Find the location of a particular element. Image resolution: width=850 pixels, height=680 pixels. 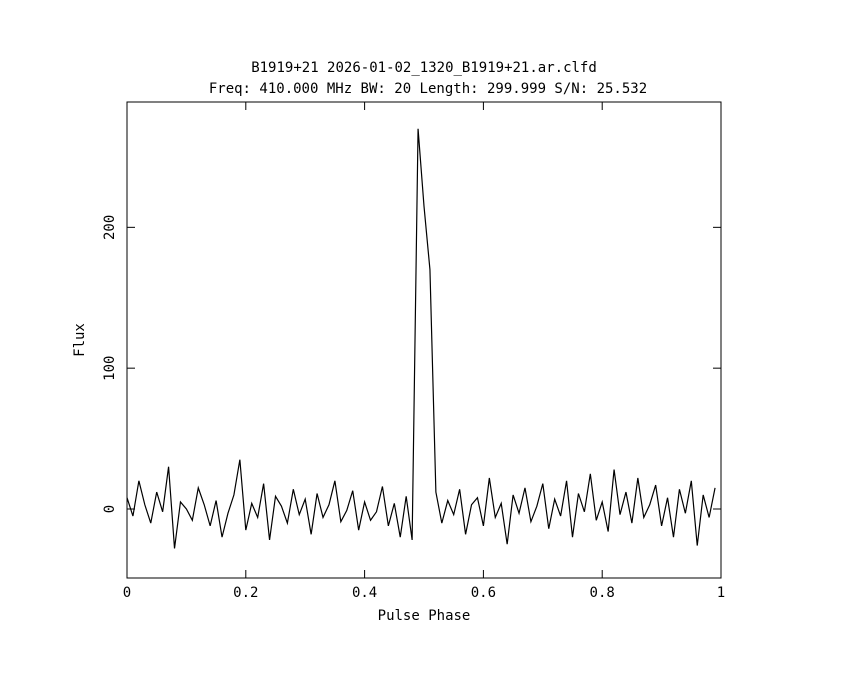

x-tick-label: 0 is located at coordinates (127, 593).